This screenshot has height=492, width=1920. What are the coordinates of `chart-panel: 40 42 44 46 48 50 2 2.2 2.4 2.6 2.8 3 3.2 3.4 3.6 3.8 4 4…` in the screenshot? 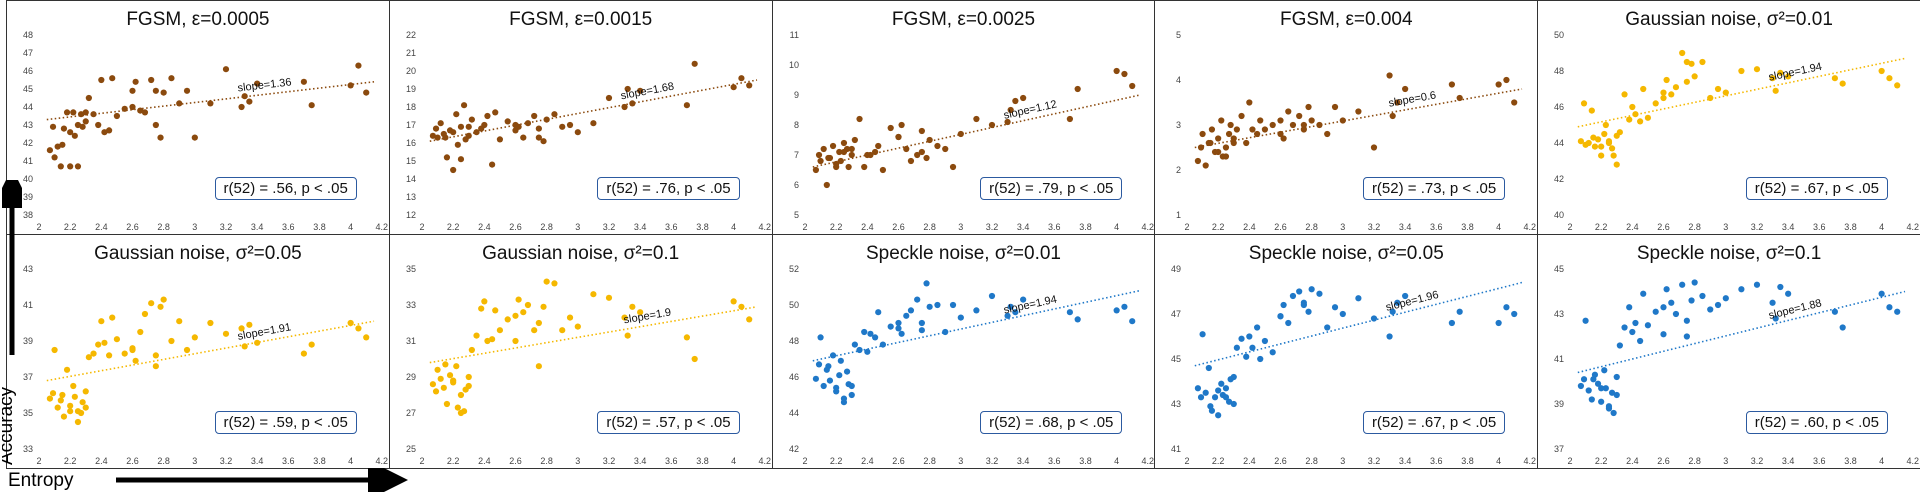 It's located at (1728, 117).